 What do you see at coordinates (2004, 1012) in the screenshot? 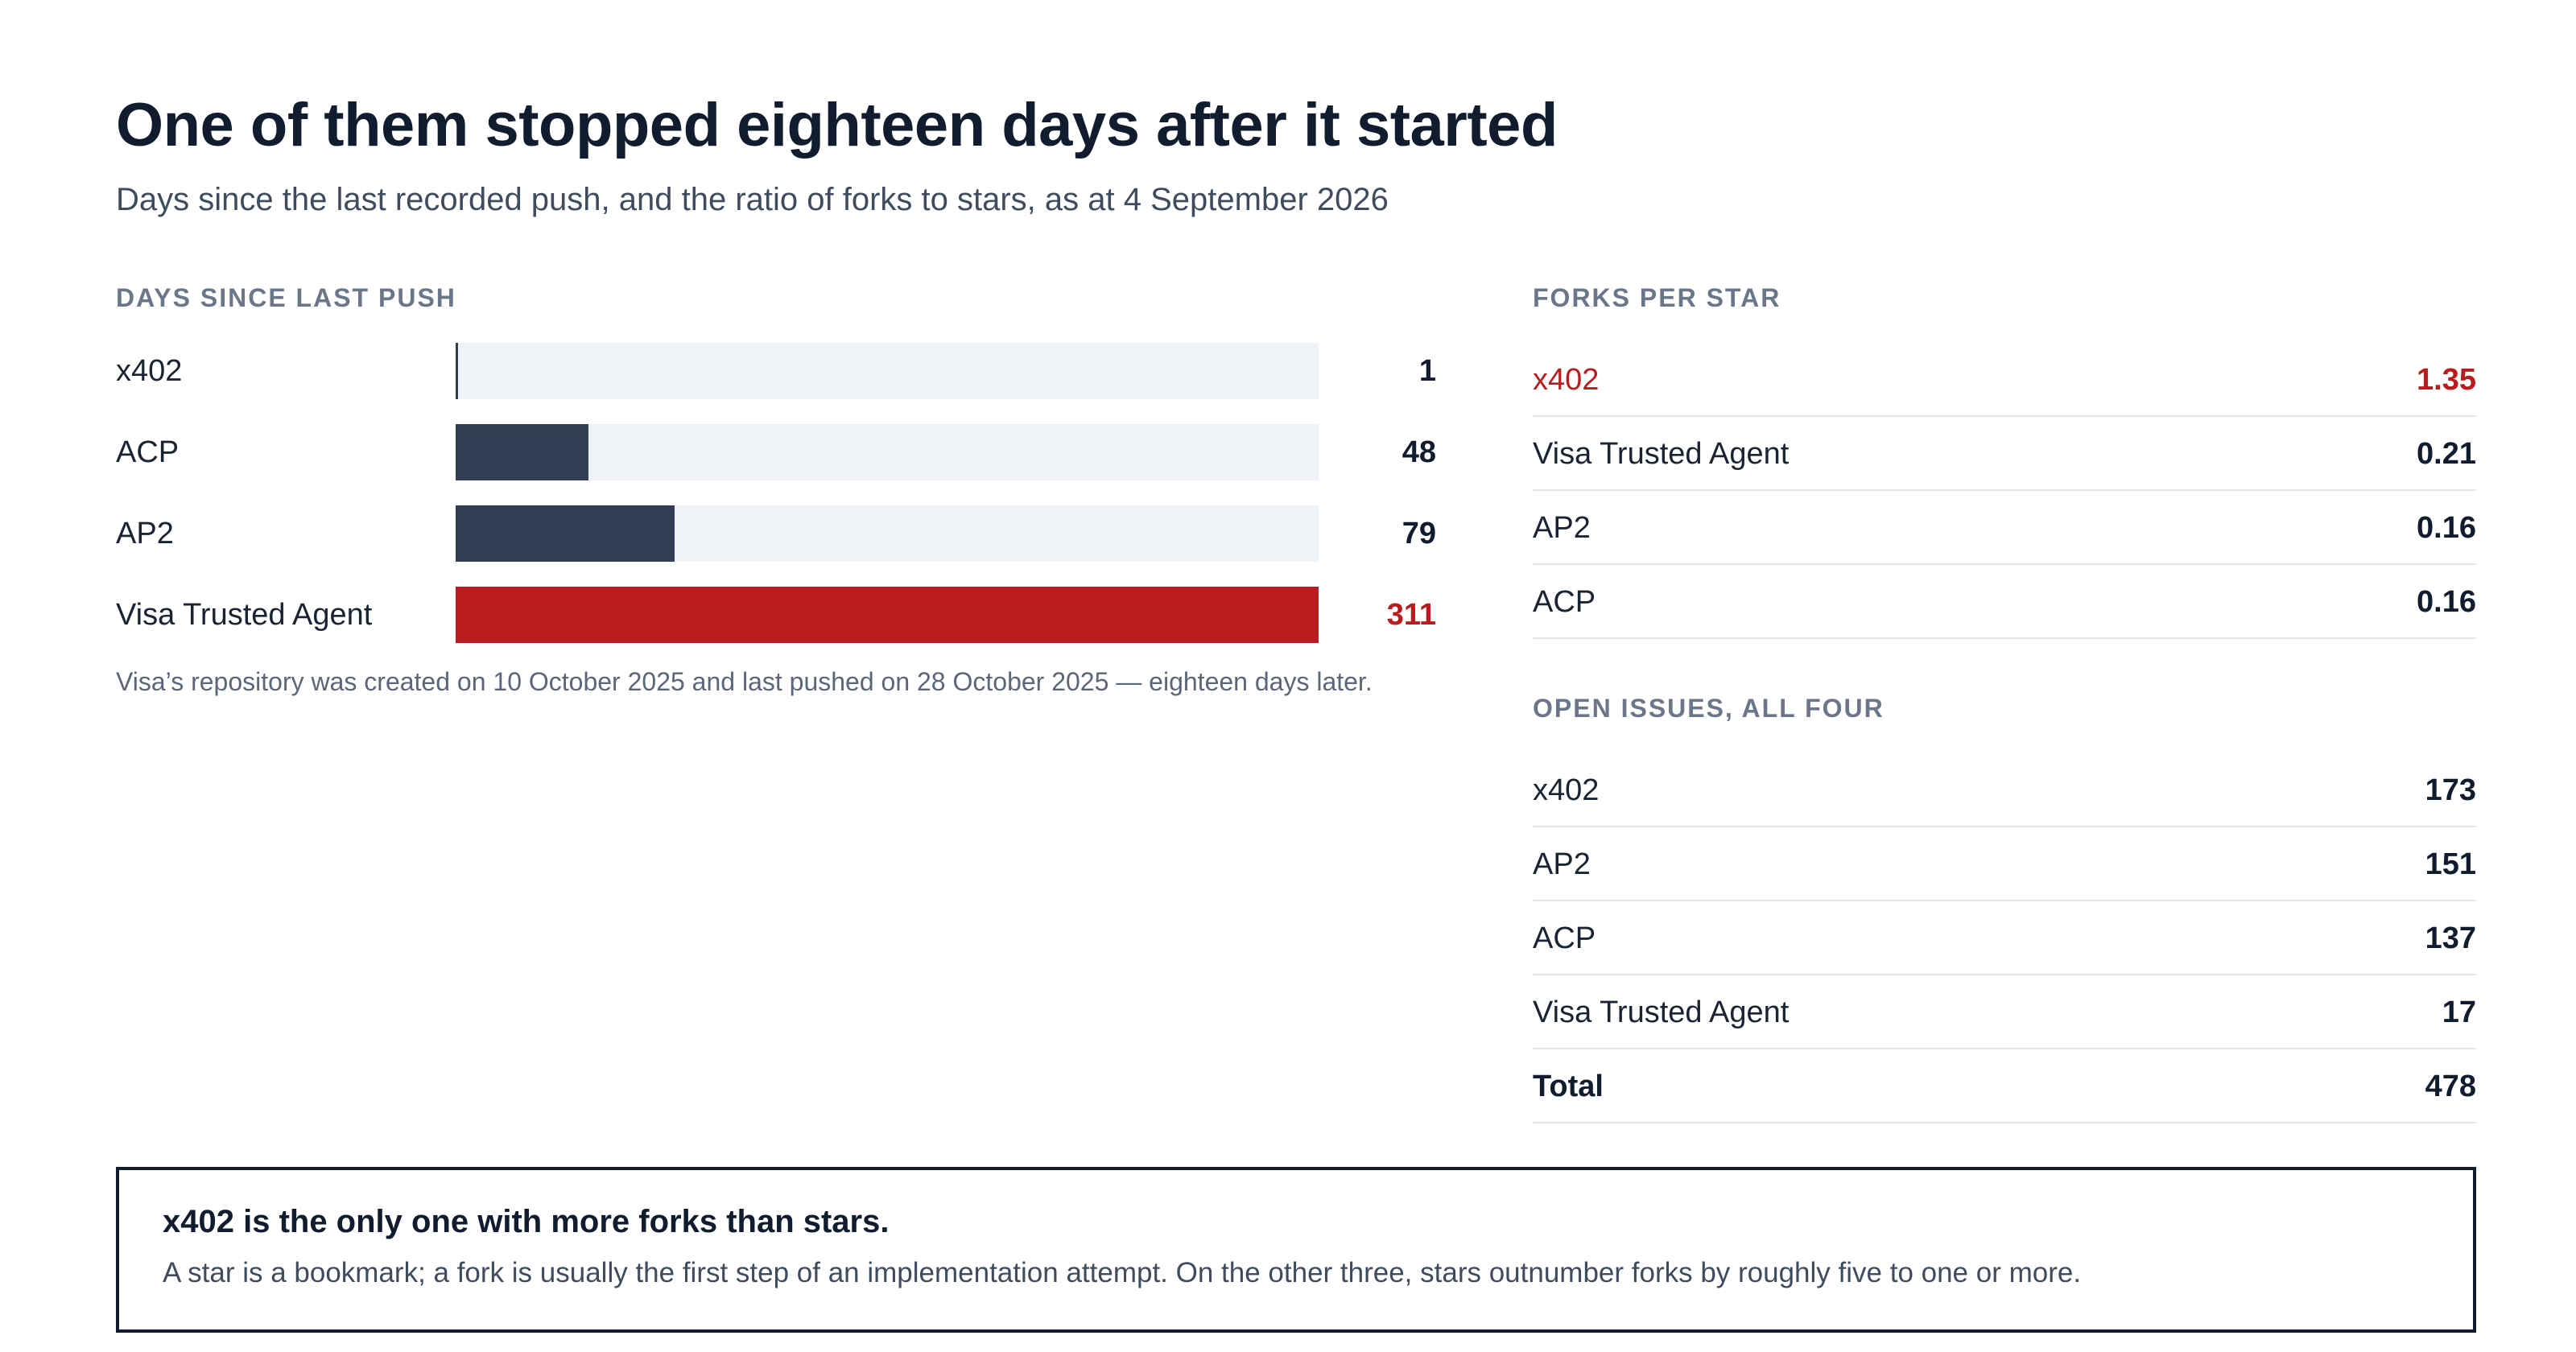
I see `table-row: Visa Trusted Agent 17` at bounding box center [2004, 1012].